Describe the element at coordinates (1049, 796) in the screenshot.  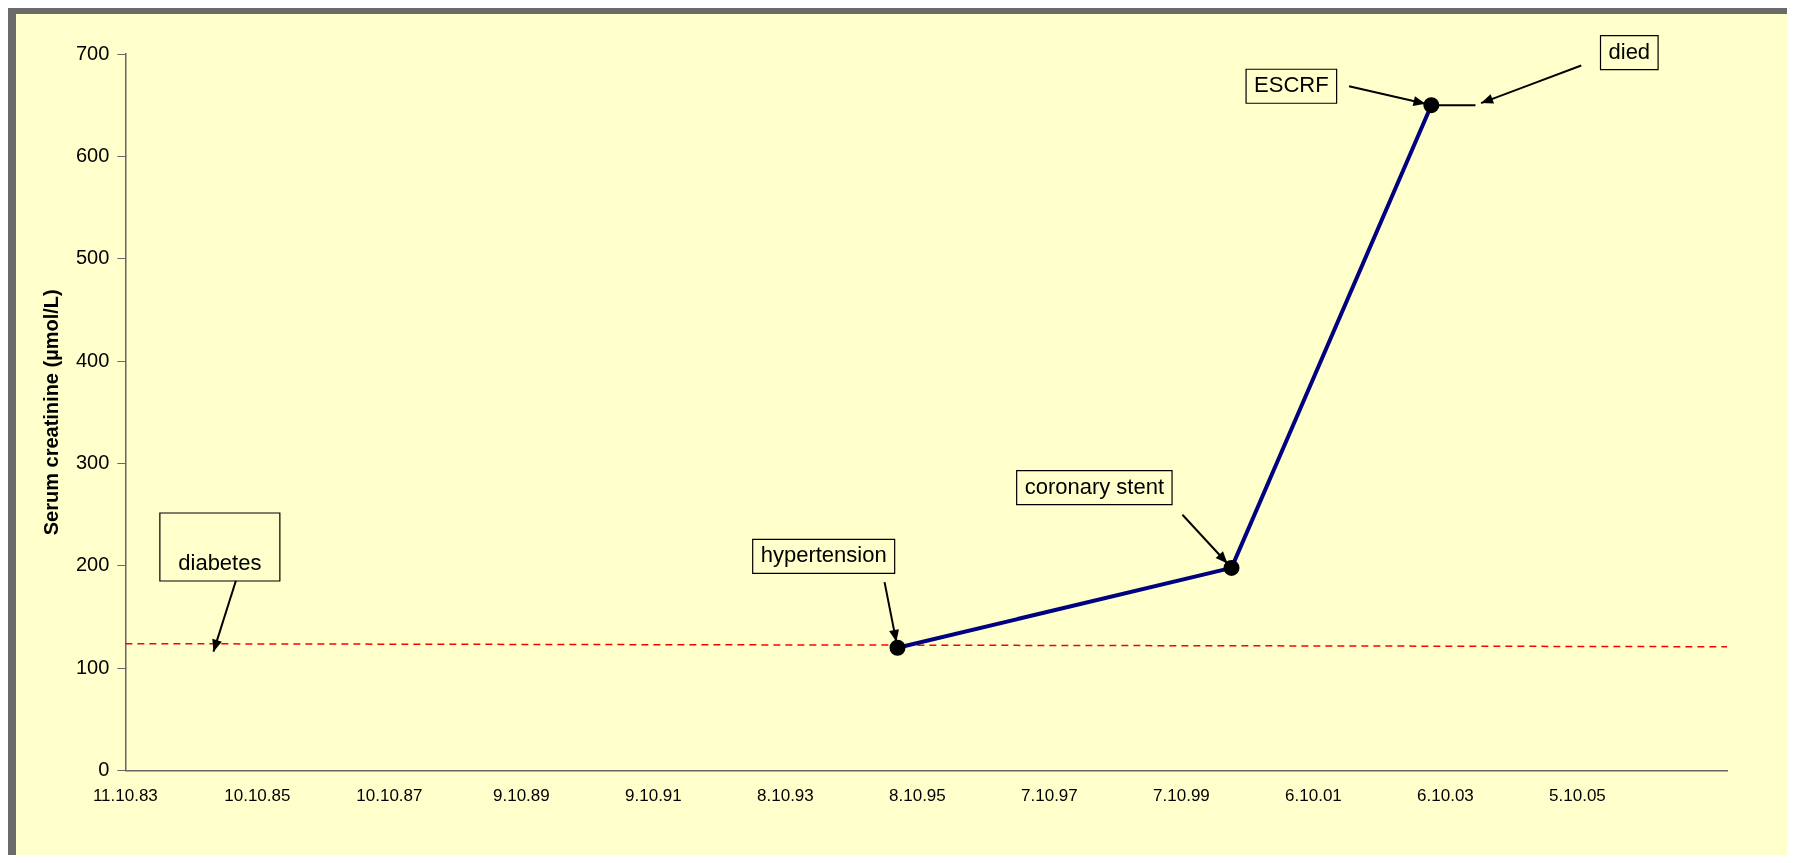
I see `x-tick-label: 7.10.97` at that location.